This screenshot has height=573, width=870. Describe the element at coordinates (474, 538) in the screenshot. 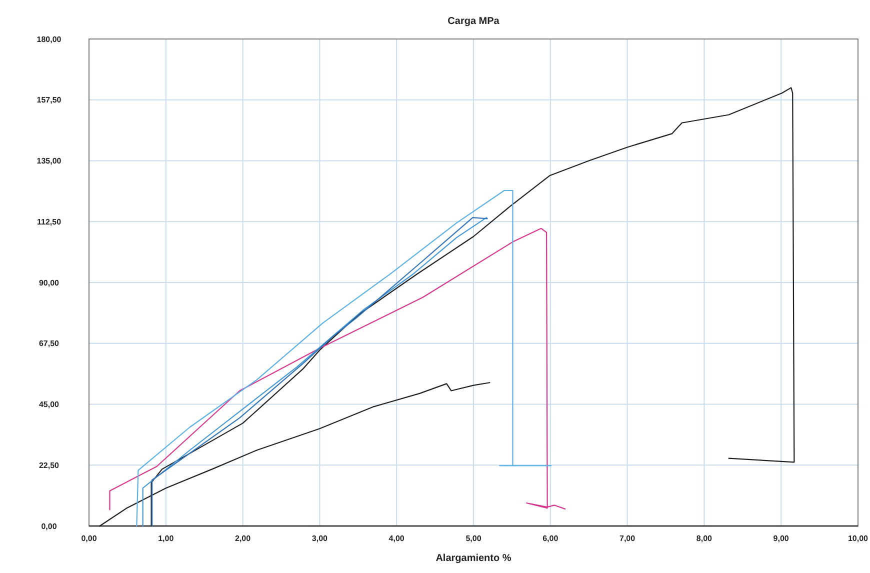

I see `x-tick-label: 5,00` at that location.